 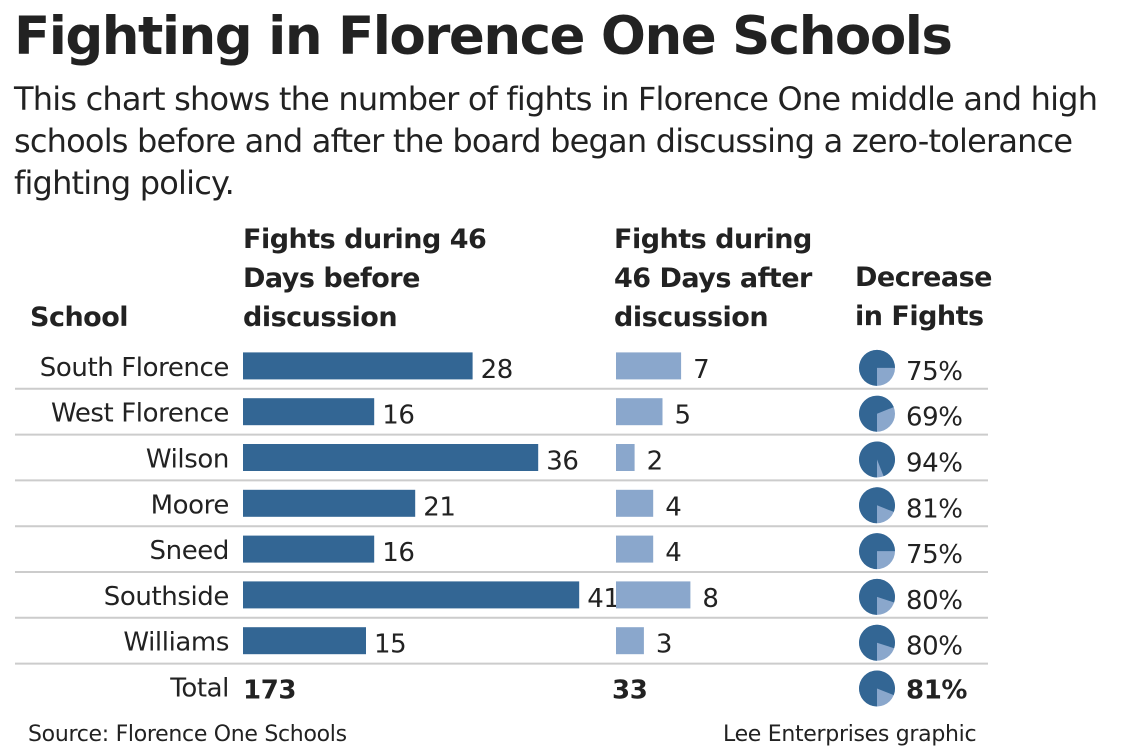 What do you see at coordinates (934, 509) in the screenshot?
I see `decrease-label: 81%` at bounding box center [934, 509].